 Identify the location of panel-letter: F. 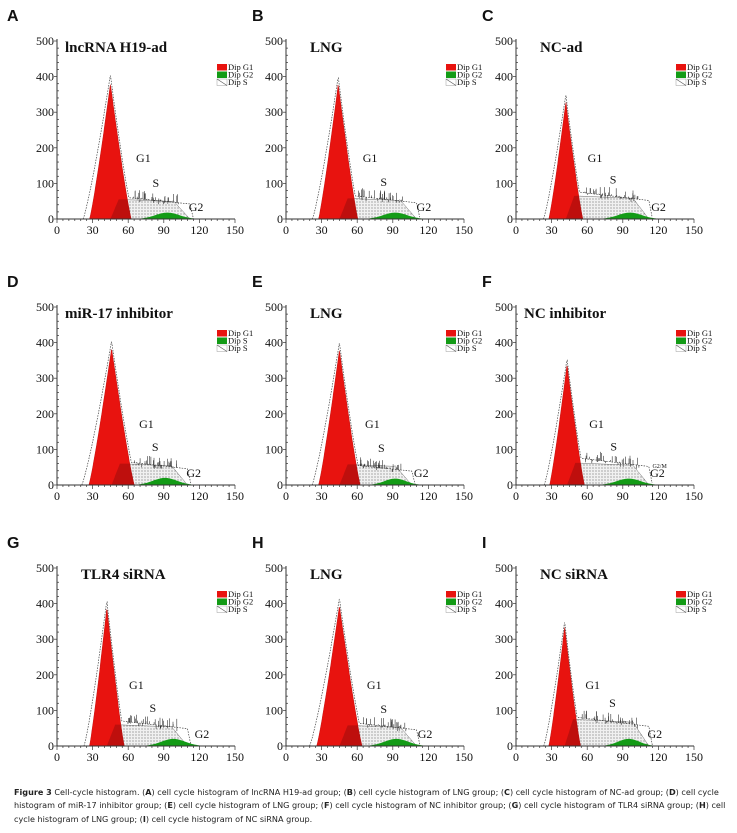
(487, 282).